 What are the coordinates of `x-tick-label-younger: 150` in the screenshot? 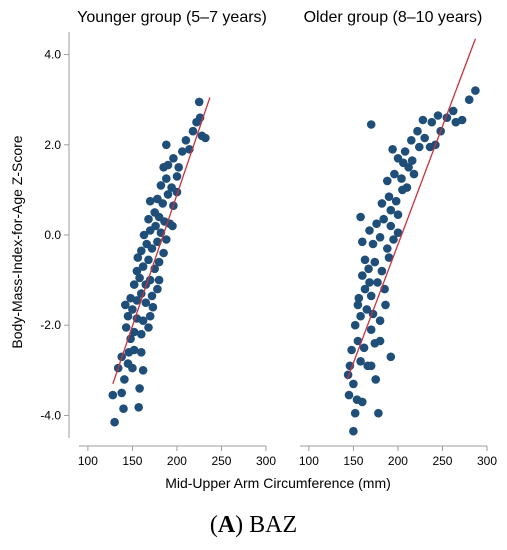 It's located at (132, 461).